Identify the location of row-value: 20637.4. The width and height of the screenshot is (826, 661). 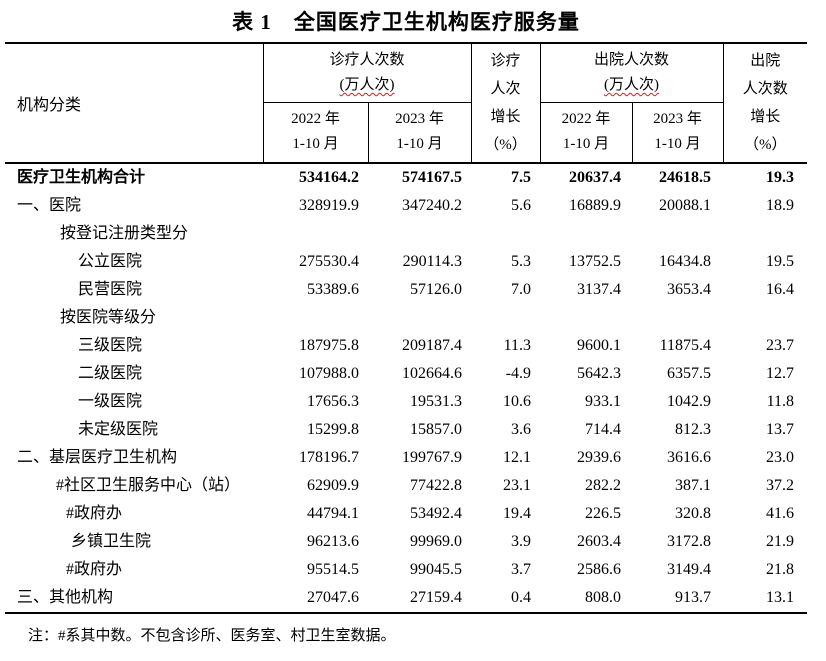
(595, 177).